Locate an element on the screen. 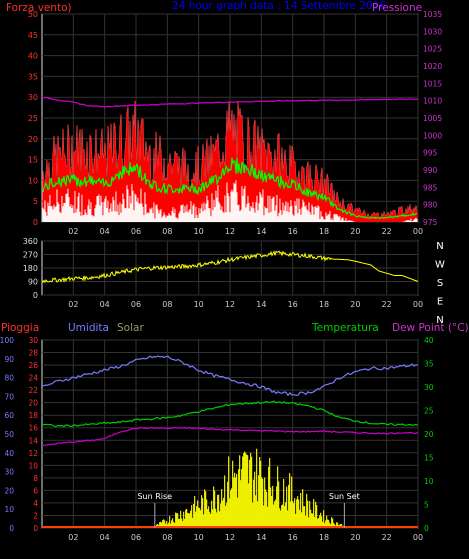 The height and width of the screenshot is (559, 469). solar-label: Solar is located at coordinates (130, 328).